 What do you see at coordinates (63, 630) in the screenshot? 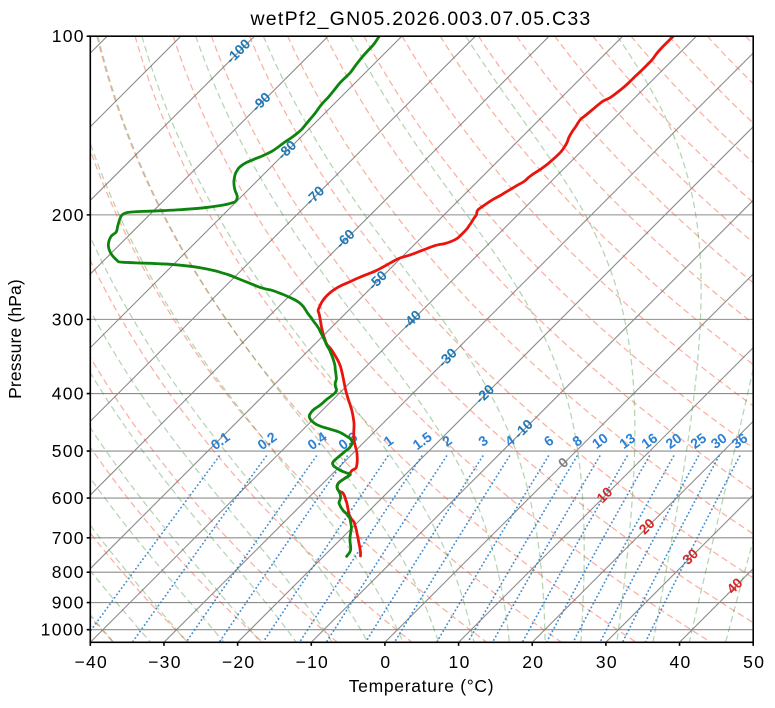
I see `svg-text: 1000` at bounding box center [63, 630].